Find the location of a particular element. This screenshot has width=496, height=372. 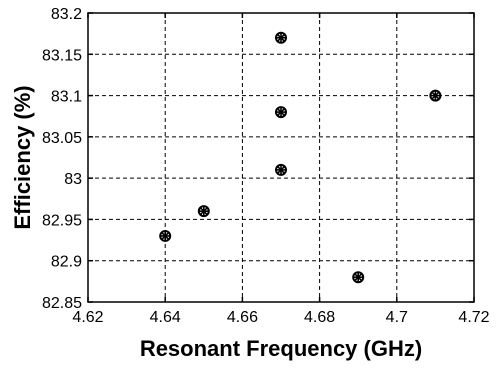

x-tick-label: 4.62 is located at coordinates (87, 317).